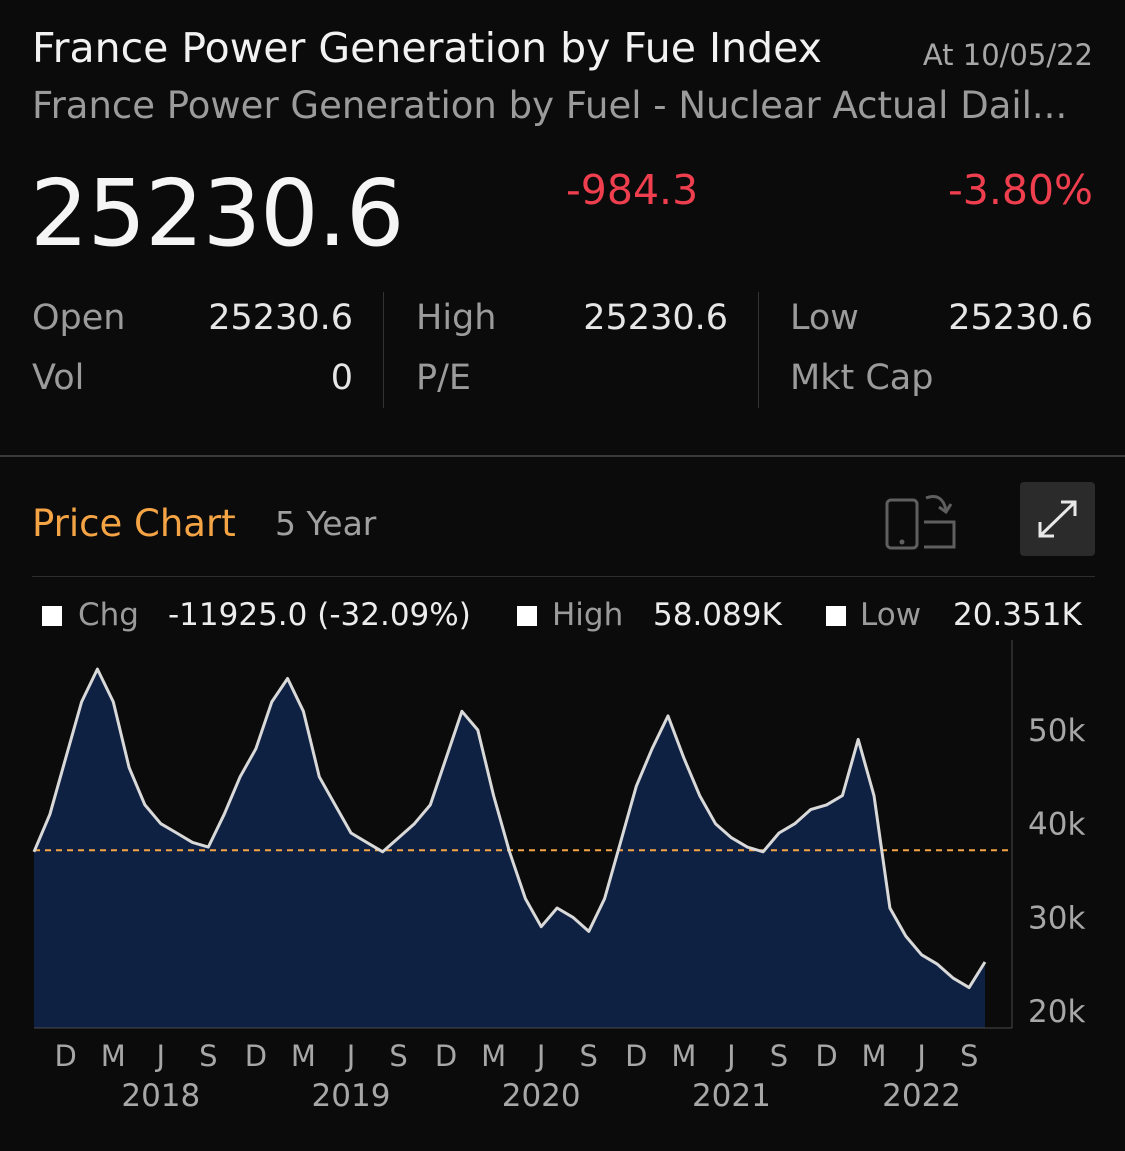  I want to click on rotate-device-icon, so click(922, 521).